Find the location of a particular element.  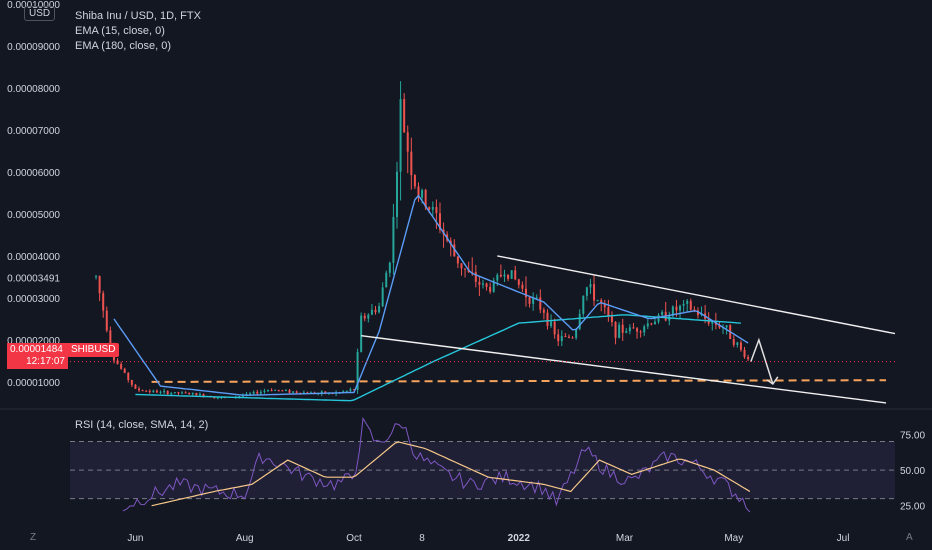

auto-scale-toggle: A is located at coordinates (909, 537).